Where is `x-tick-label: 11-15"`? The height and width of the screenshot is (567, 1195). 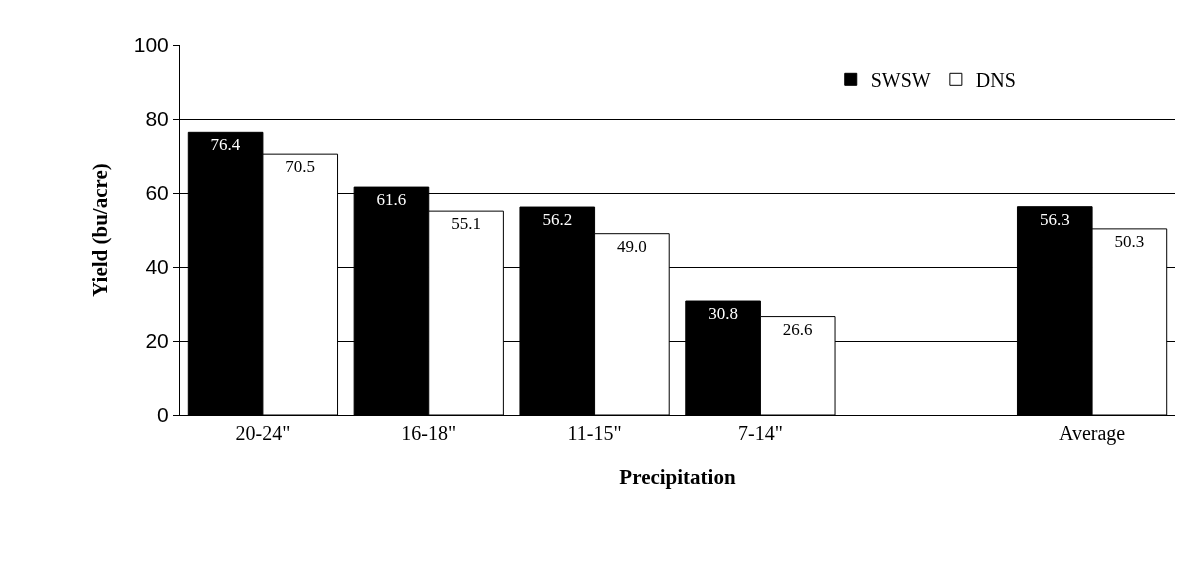 x-tick-label: 11-15" is located at coordinates (594, 433).